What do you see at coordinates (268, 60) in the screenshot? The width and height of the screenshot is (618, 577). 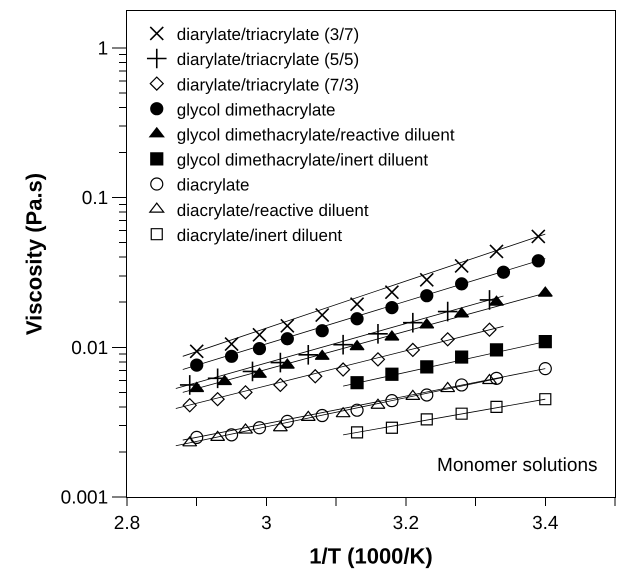 I see `legend-label: diarylate/triacrylate (5/5)` at bounding box center [268, 60].